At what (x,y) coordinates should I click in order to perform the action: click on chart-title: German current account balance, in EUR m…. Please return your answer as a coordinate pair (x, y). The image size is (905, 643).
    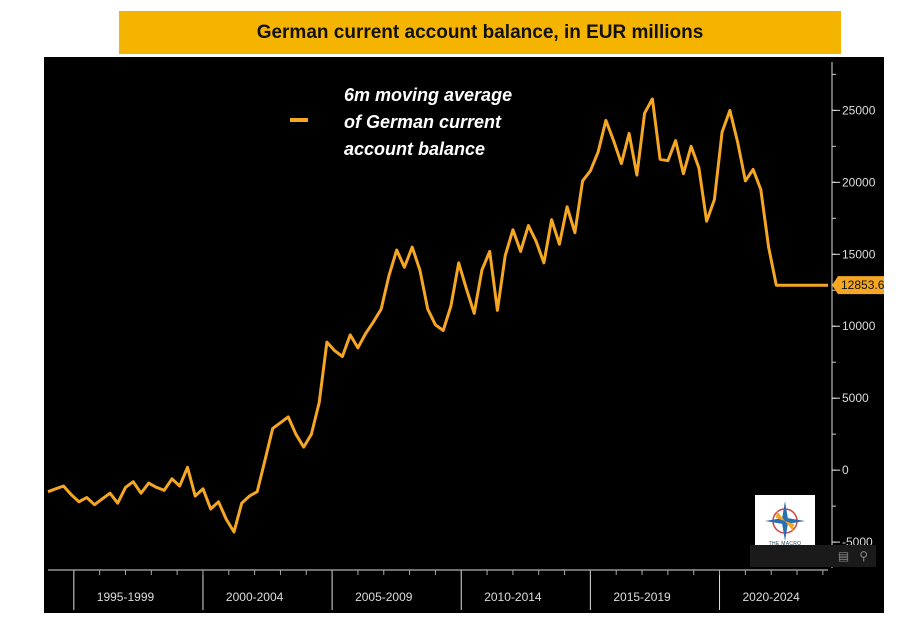
    Looking at the image, I should click on (480, 32).